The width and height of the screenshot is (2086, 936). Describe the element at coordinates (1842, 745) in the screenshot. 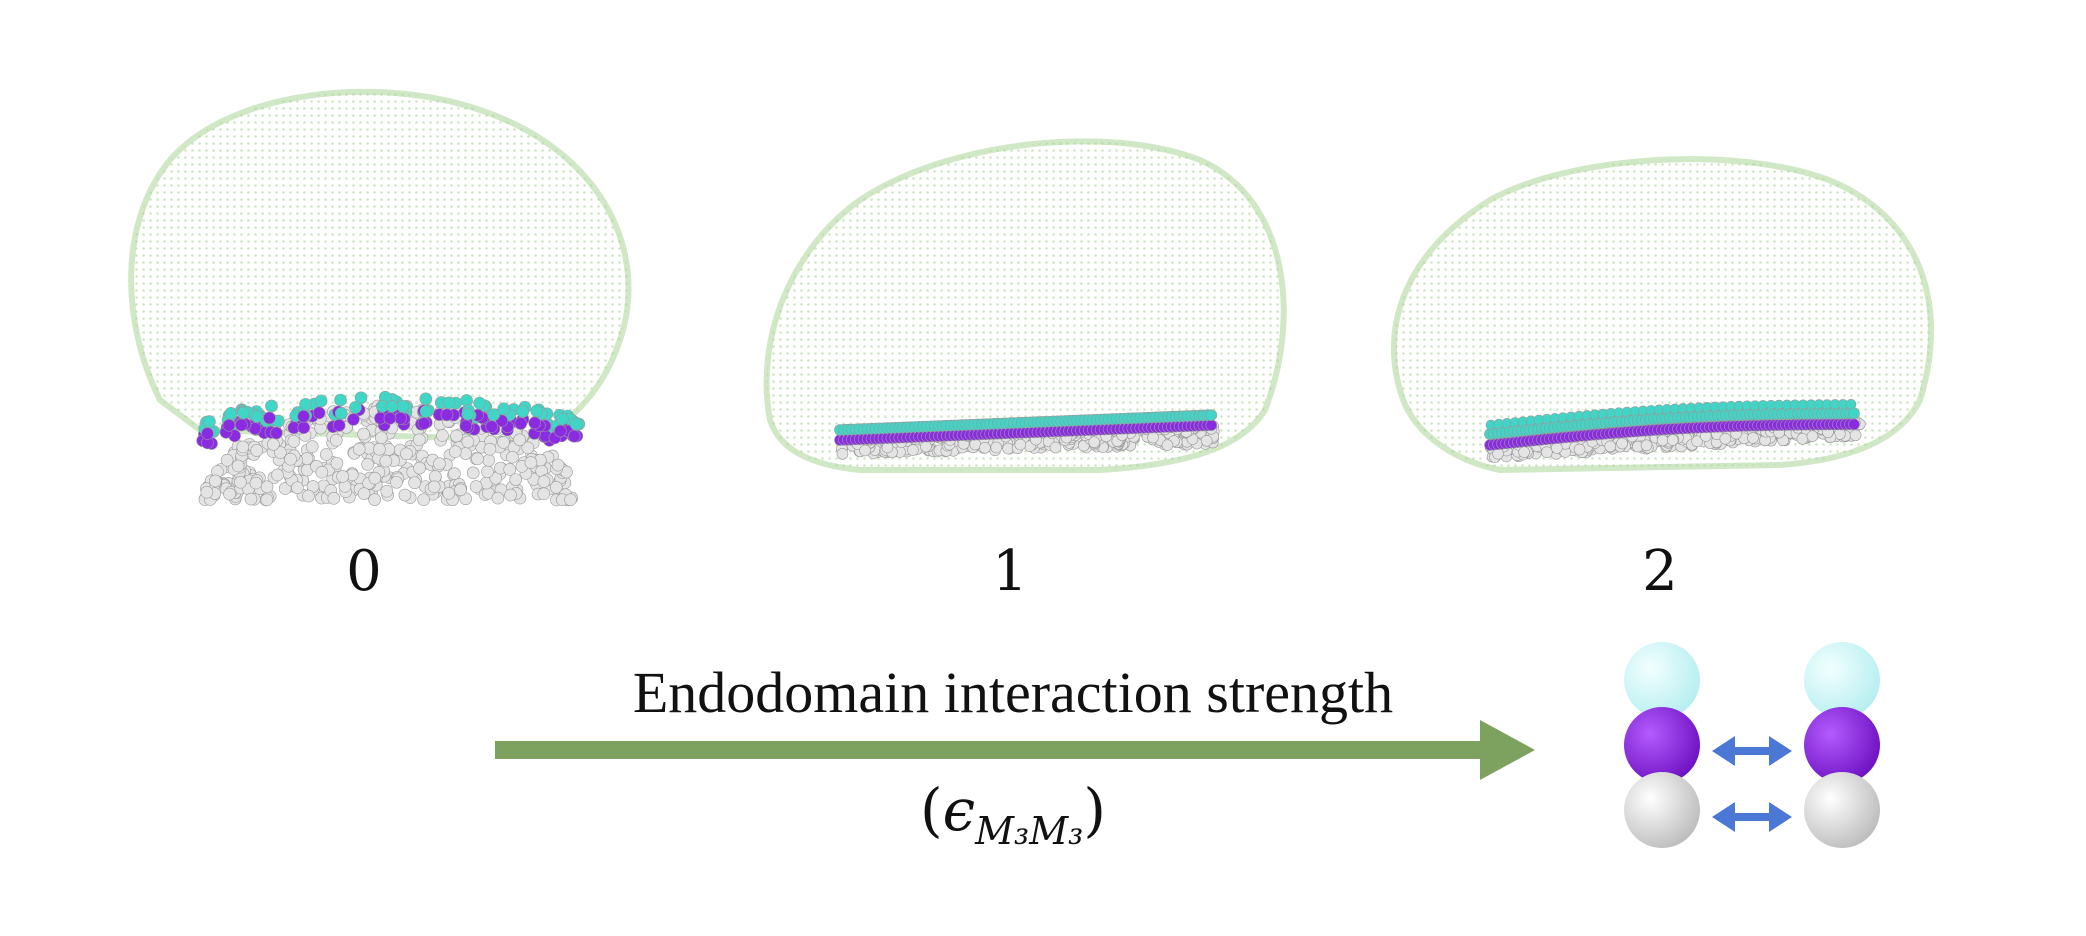

I see `bead-mid-right` at that location.